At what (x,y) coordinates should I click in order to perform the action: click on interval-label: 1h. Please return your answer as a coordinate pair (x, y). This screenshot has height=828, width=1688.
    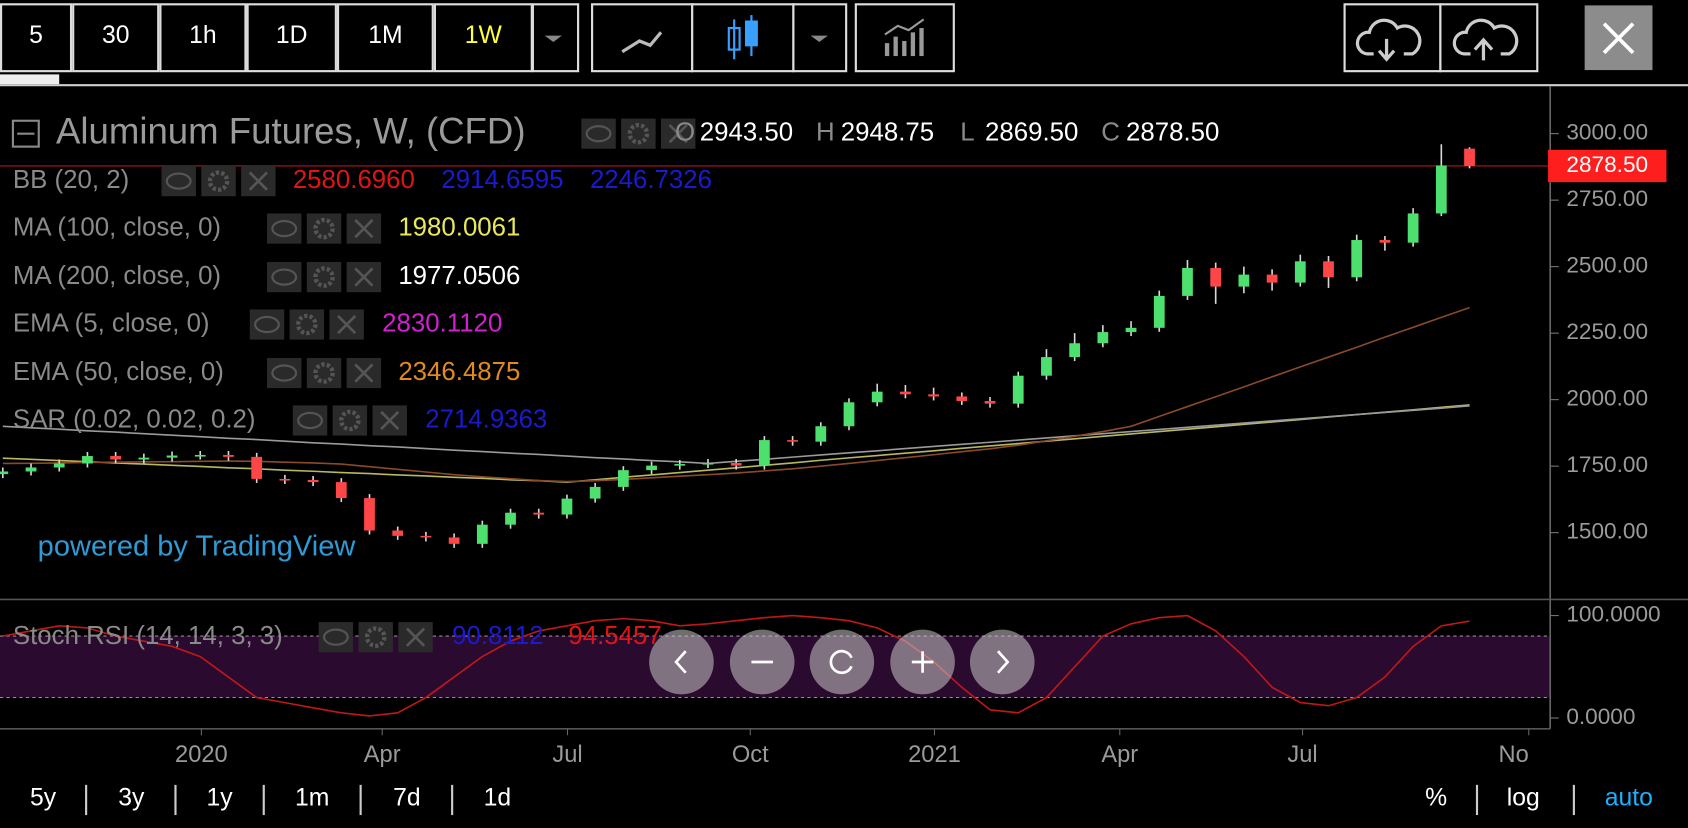
    Looking at the image, I should click on (203, 35).